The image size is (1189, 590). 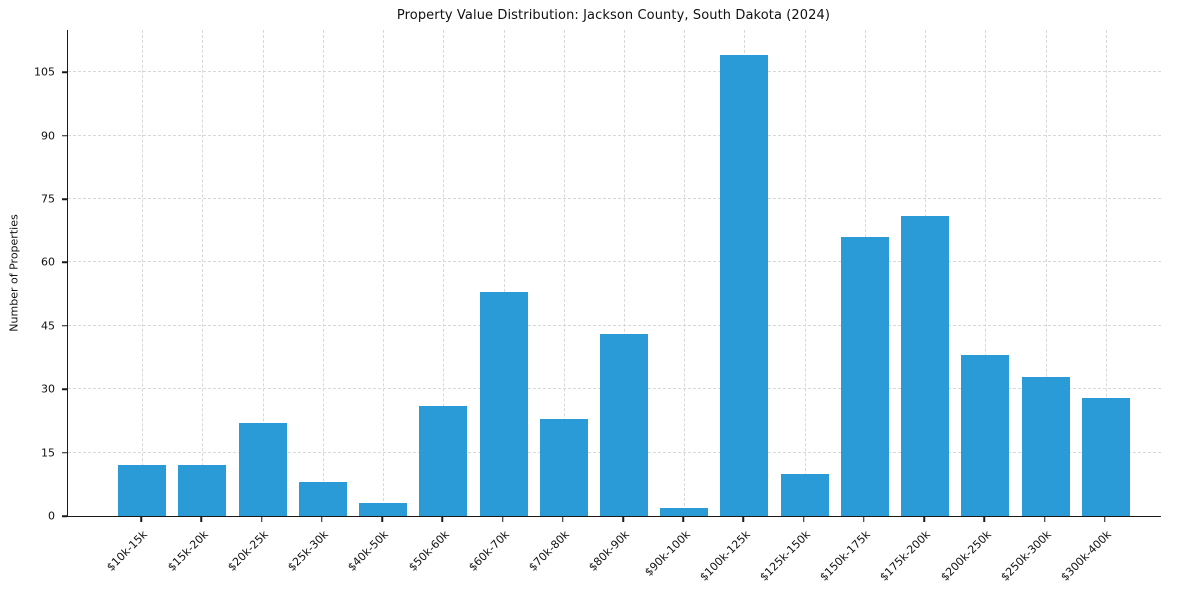 I want to click on x-tick-label: $300k-400k, so click(x=1086, y=556).